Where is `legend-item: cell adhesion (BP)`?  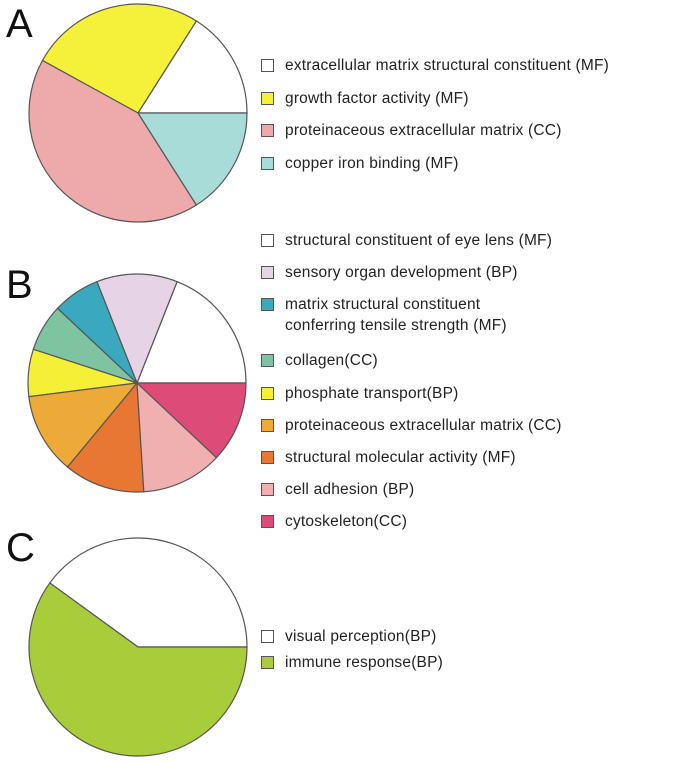 legend-item: cell adhesion (BP) is located at coordinates (411, 495).